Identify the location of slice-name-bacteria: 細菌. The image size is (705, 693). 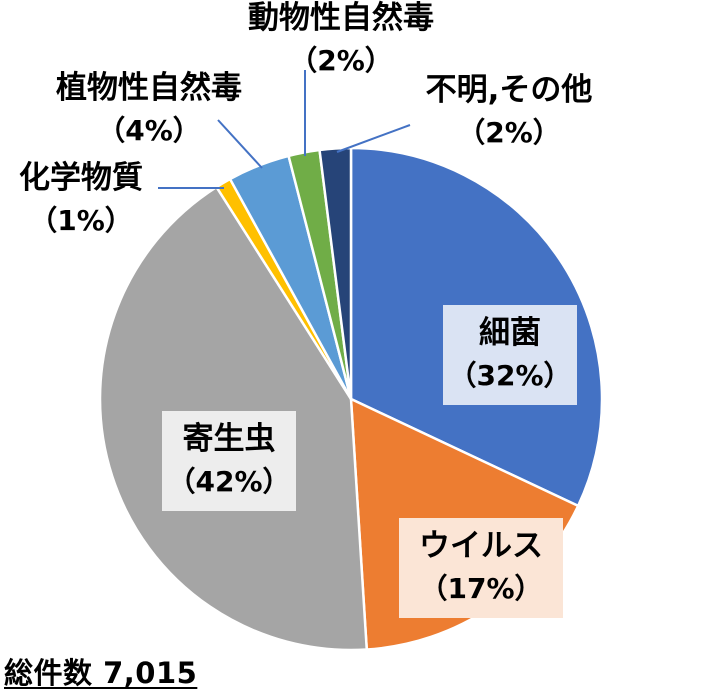
(510, 333).